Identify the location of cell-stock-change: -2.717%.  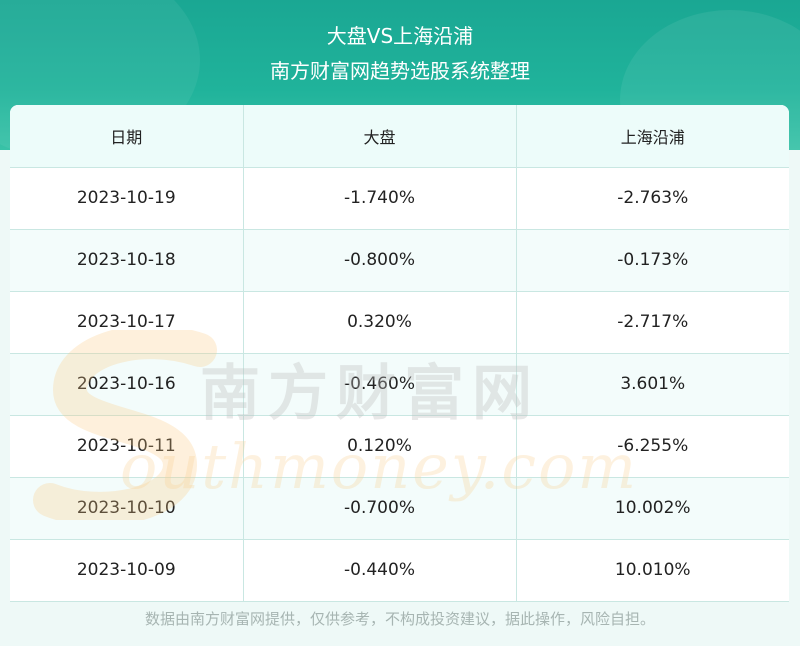
(652, 322).